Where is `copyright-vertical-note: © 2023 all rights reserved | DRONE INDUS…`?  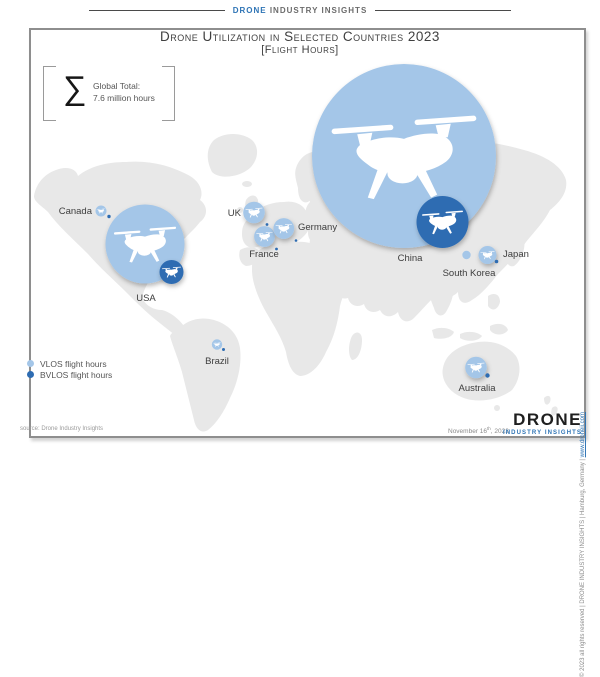
copyright-vertical-note: © 2023 all rights reserved | DRONE INDUS… is located at coordinates (583, 544).